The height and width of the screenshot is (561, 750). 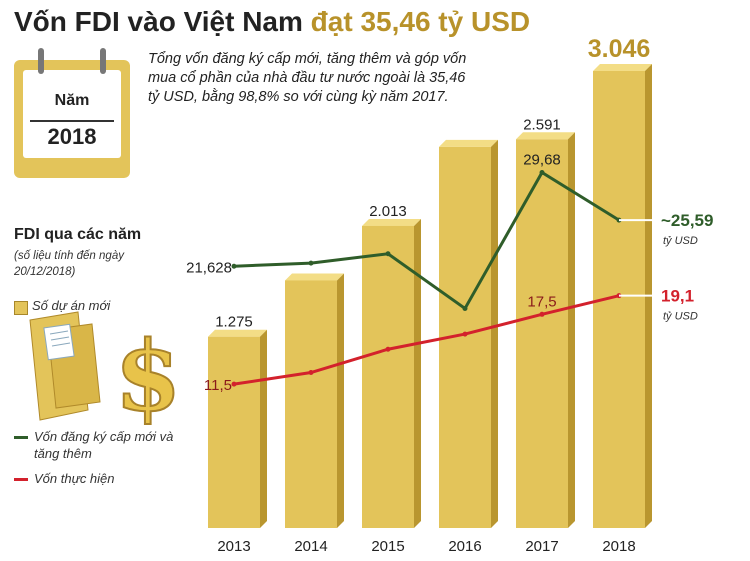 I want to click on line-value-label: 11,5, so click(x=218, y=385).